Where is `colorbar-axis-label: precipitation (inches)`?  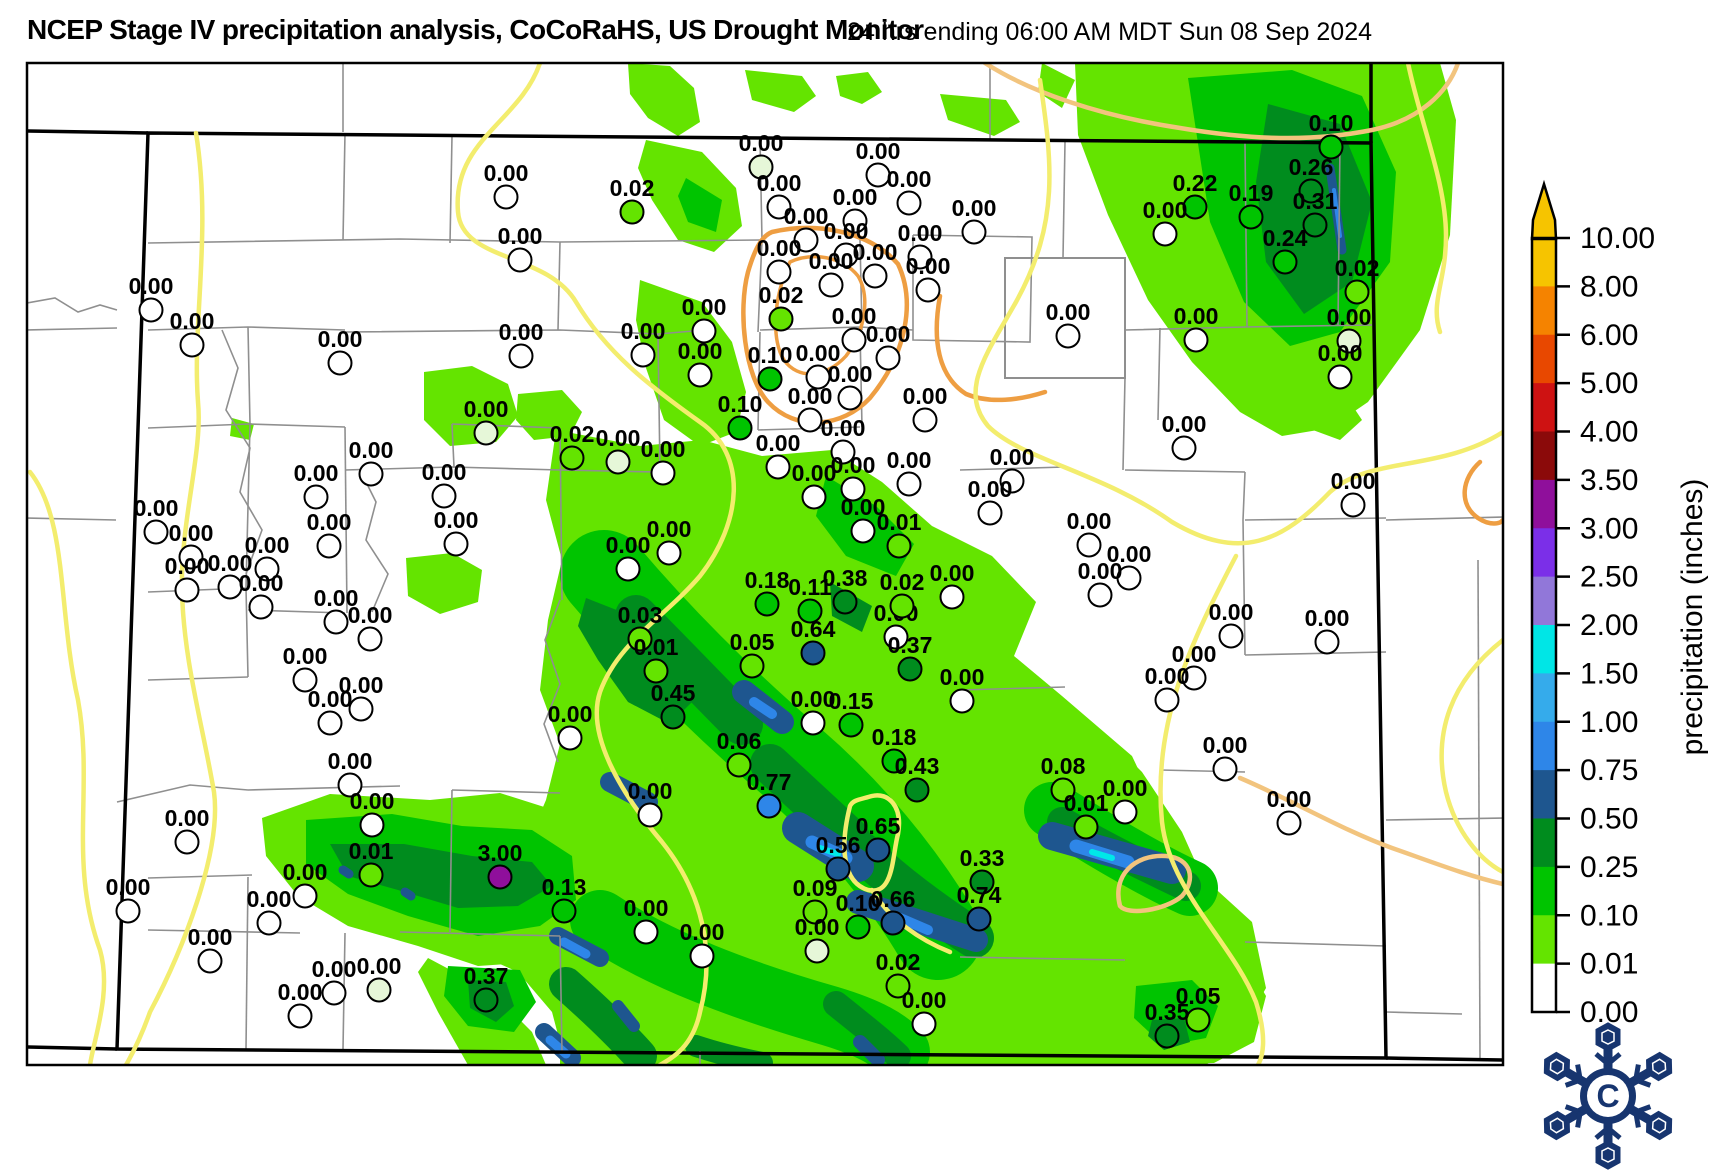 colorbar-axis-label: precipitation (inches) is located at coordinates (1692, 617).